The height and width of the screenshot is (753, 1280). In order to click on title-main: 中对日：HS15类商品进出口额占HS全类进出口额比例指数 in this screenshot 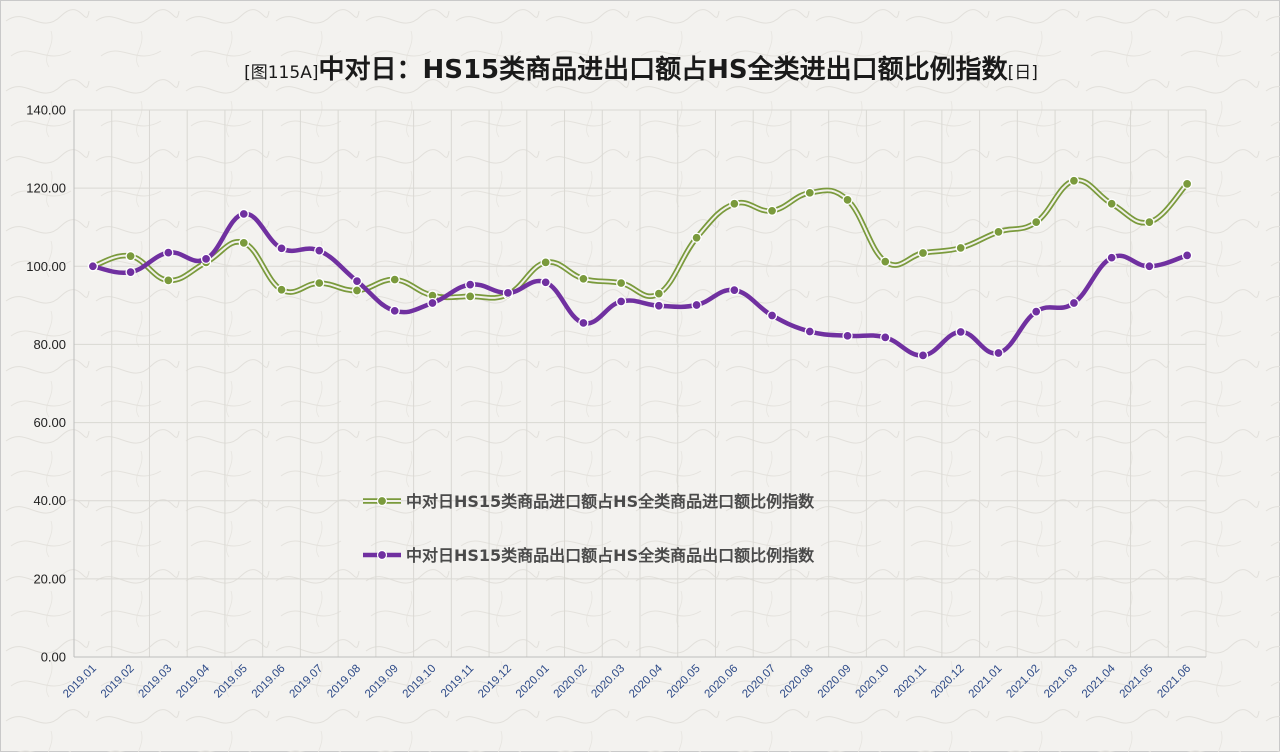, I will do `click(663, 69)`.